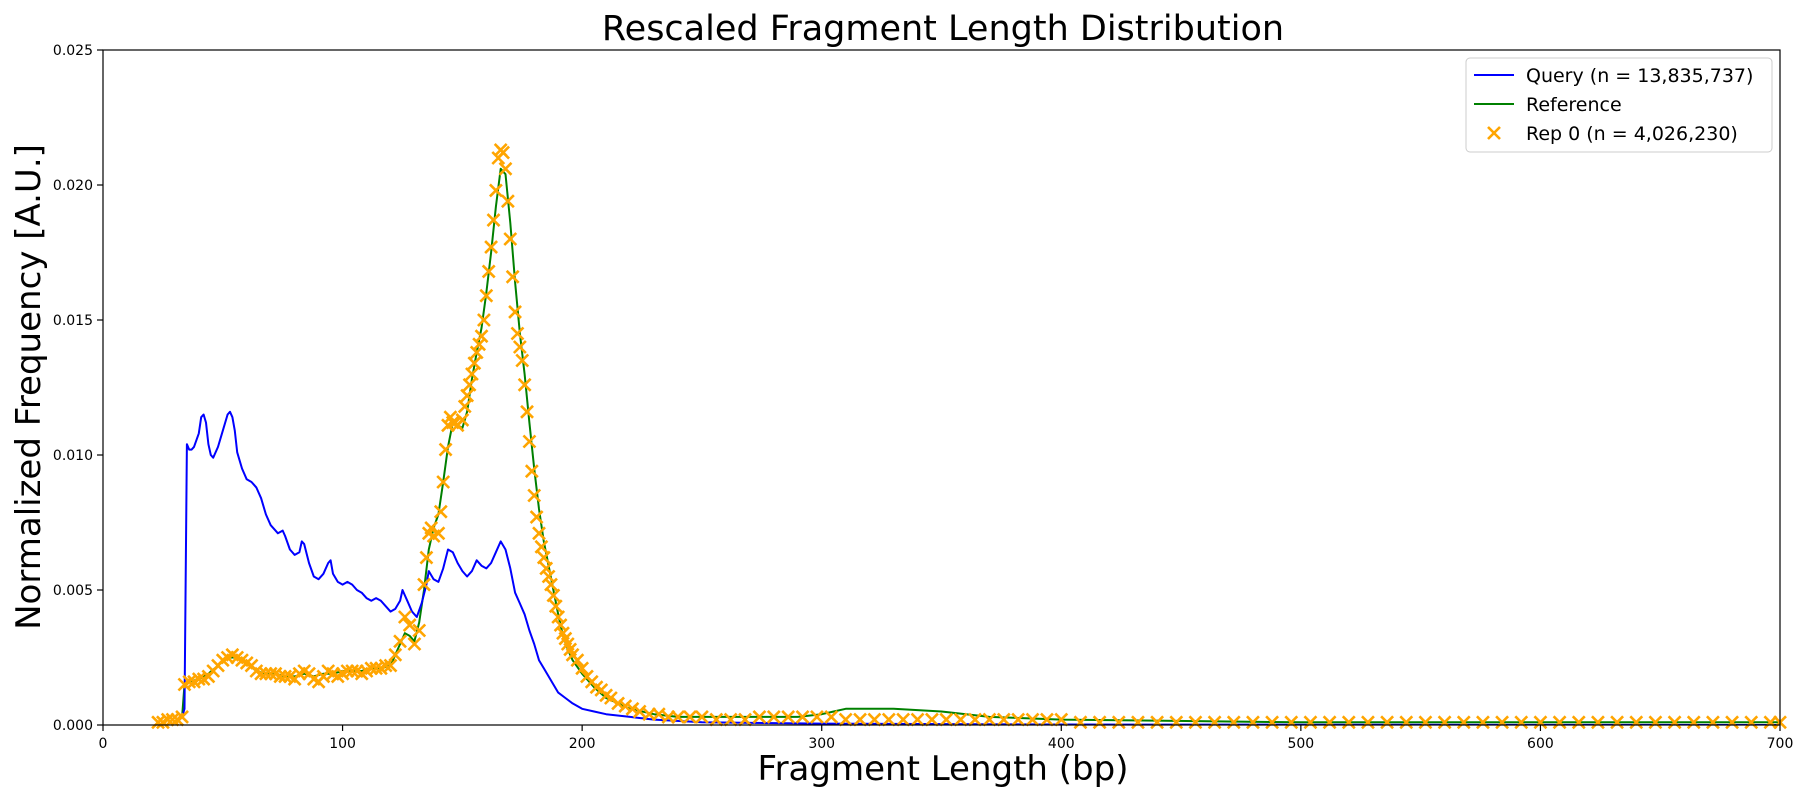  Describe the element at coordinates (1300, 744) in the screenshot. I see `x-tick-label: 500` at that location.